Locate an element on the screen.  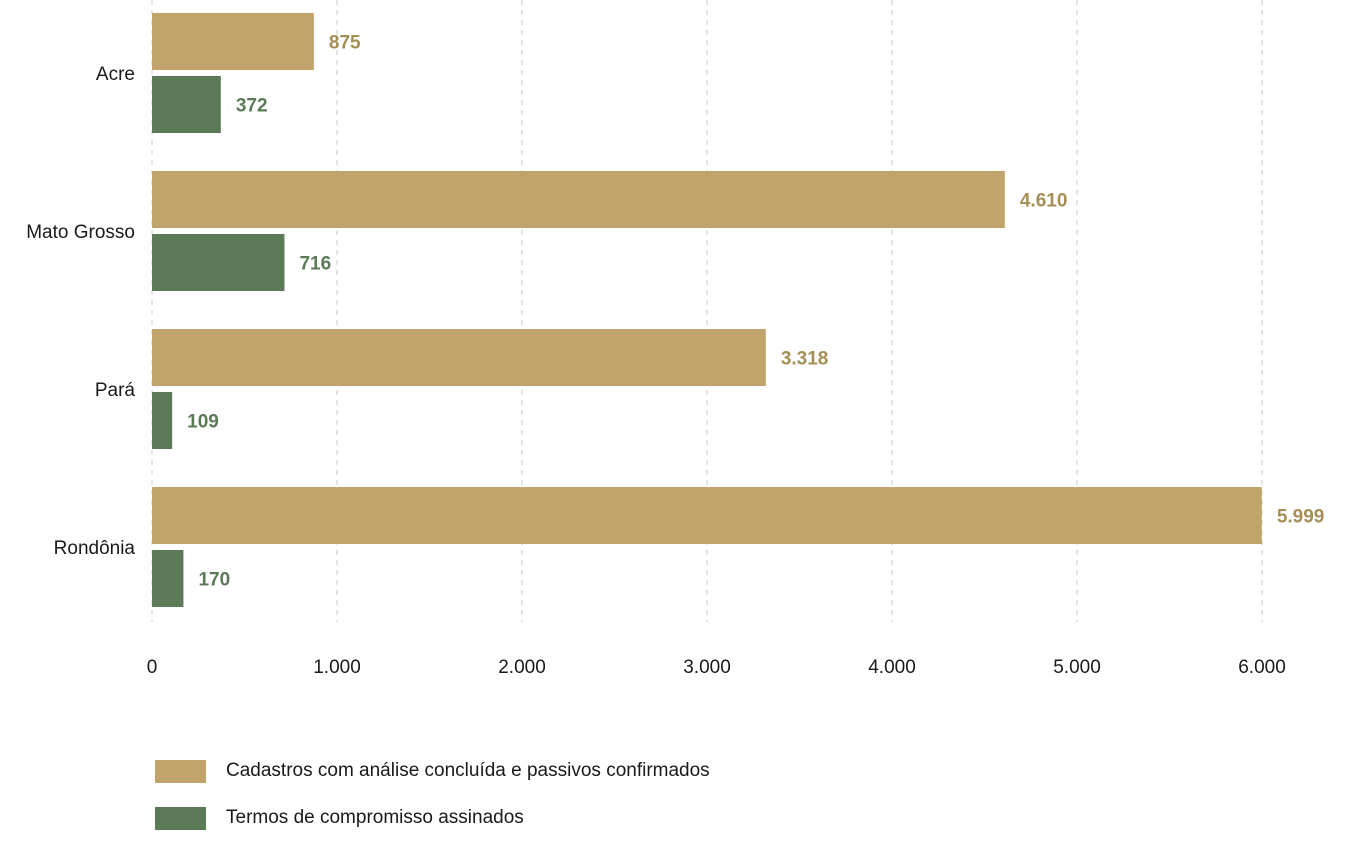
x-tick-label-2: 2.000 is located at coordinates (522, 667).